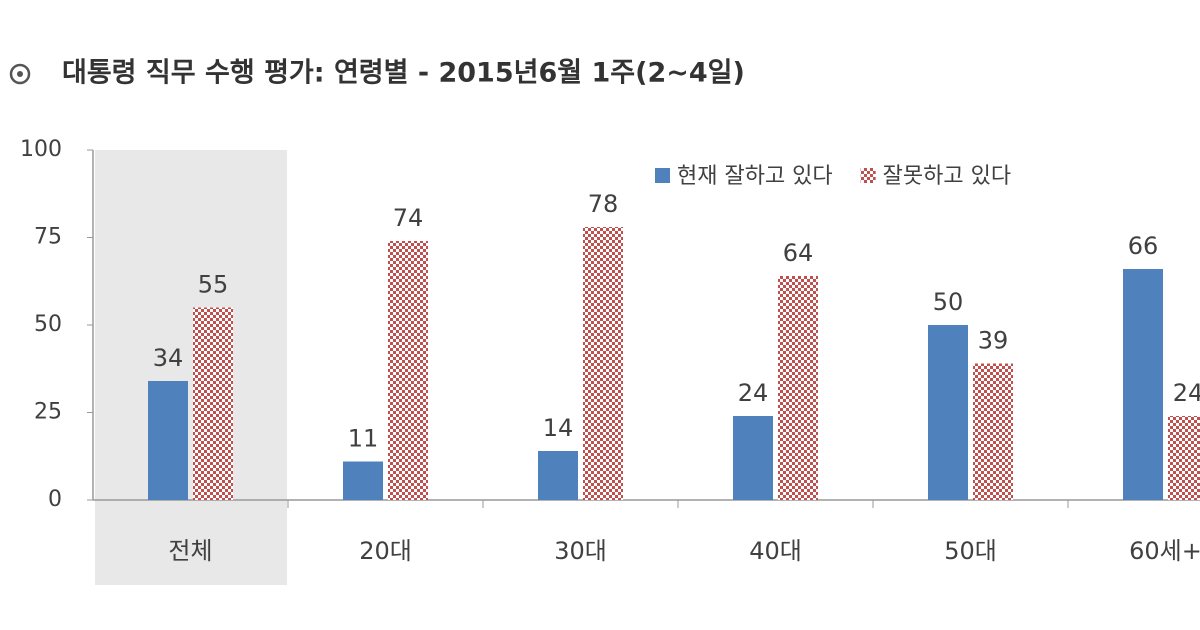 The image size is (1200, 630). I want to click on y-tick-label: 25, so click(48, 412).